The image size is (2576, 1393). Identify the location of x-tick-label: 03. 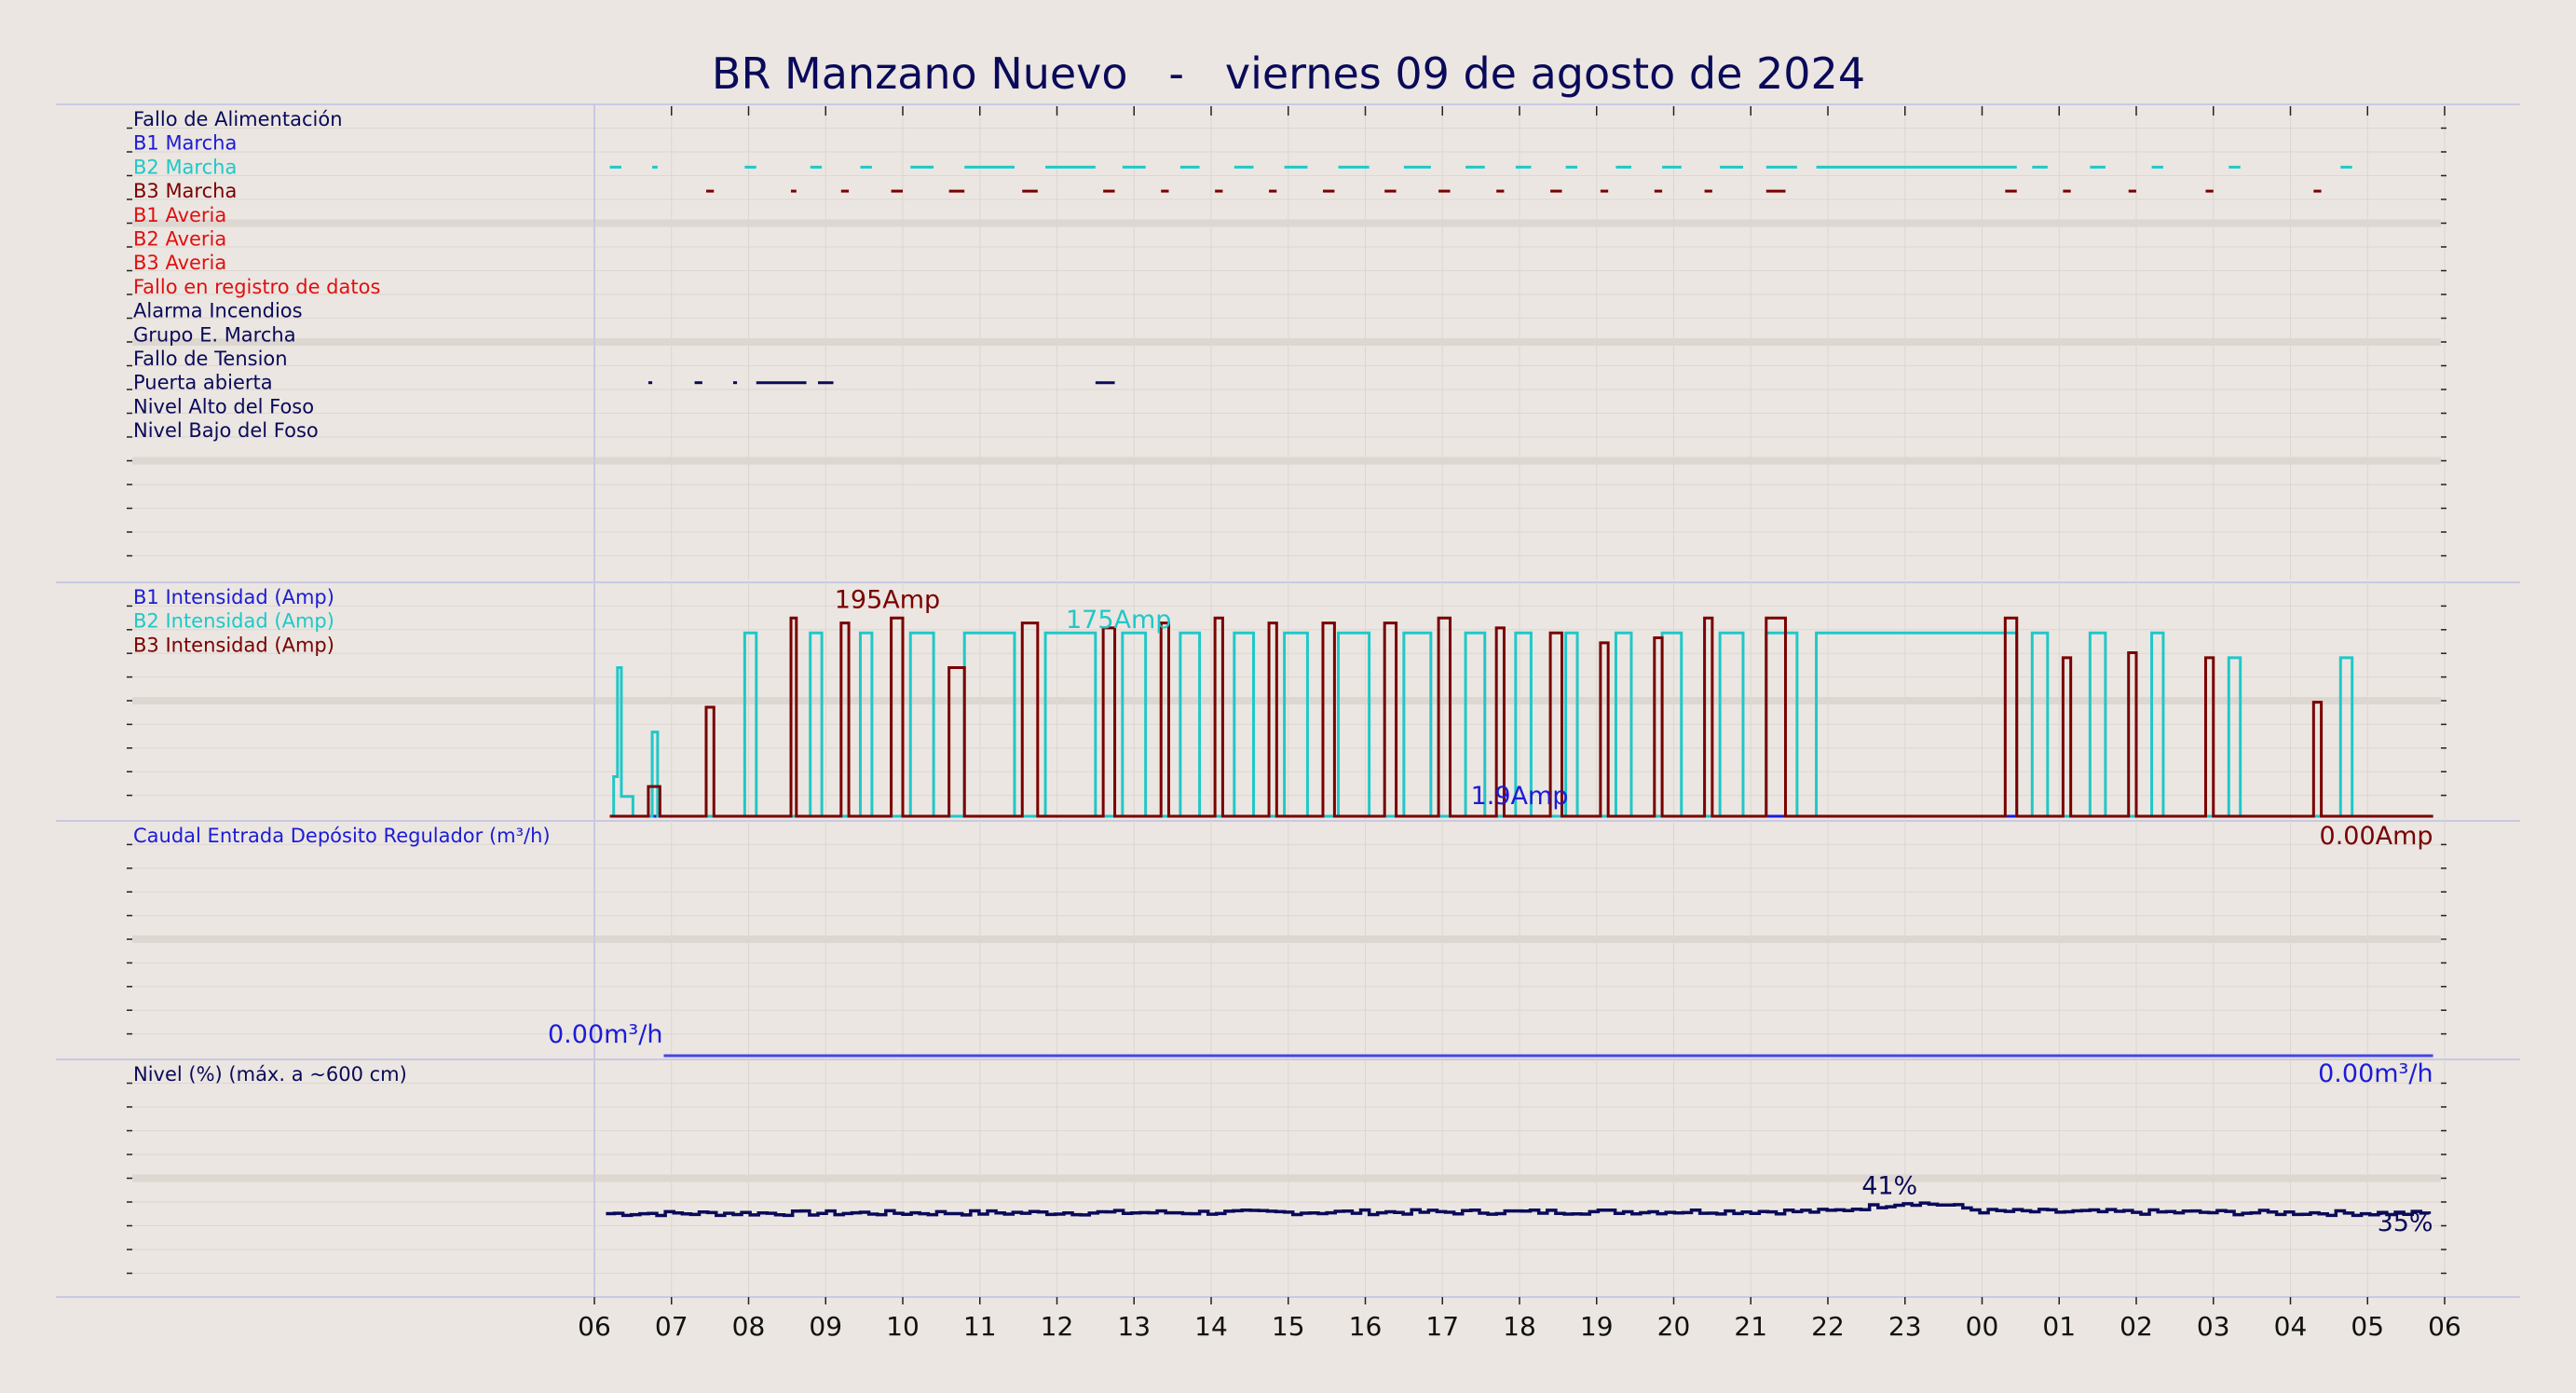
(2213, 1326).